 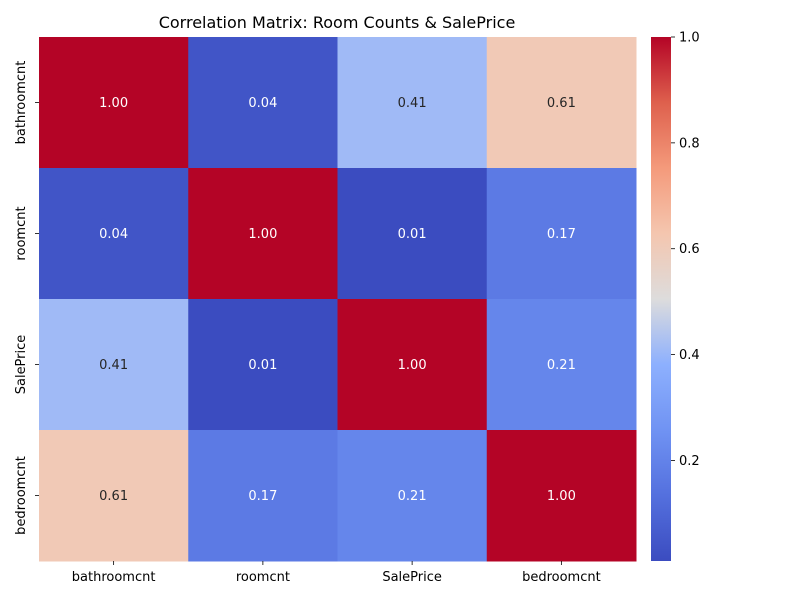 I want to click on colorbar-tick-label-3: 0.8, so click(x=689, y=143).